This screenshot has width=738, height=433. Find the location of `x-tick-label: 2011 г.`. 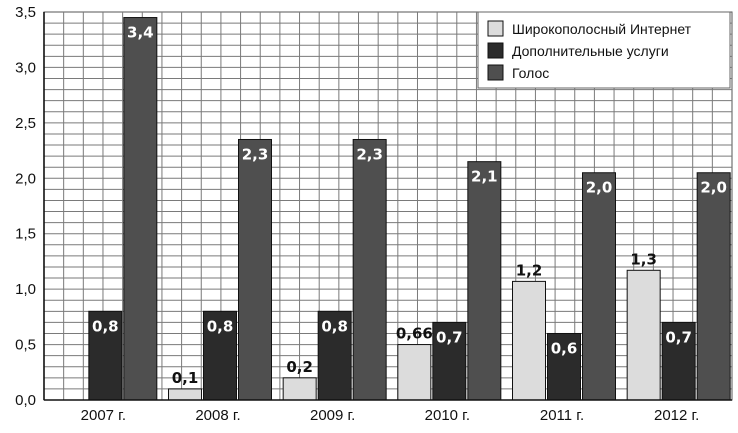

x-tick-label: 2011 г. is located at coordinates (562, 415).